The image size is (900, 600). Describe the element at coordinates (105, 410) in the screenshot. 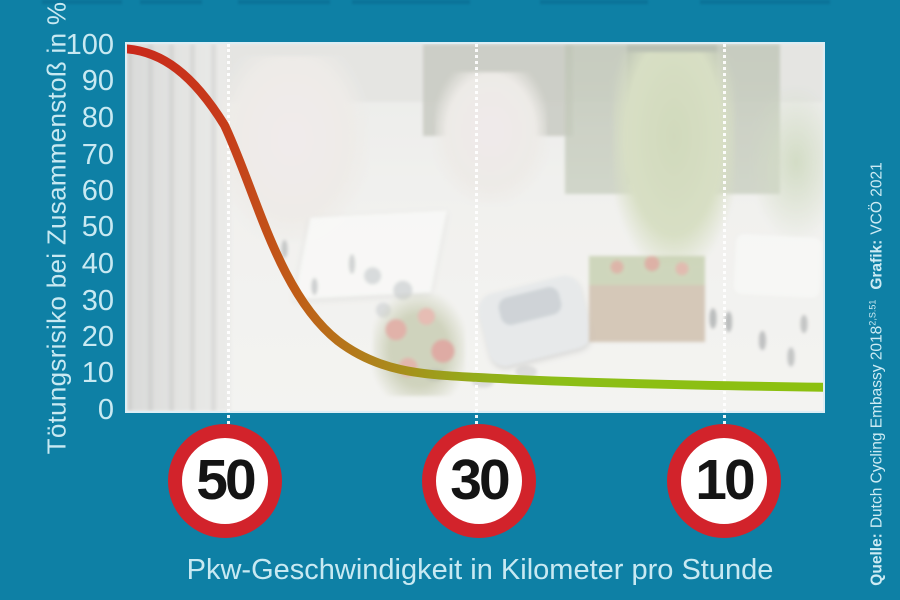

I see `y-tick-0: 0` at that location.